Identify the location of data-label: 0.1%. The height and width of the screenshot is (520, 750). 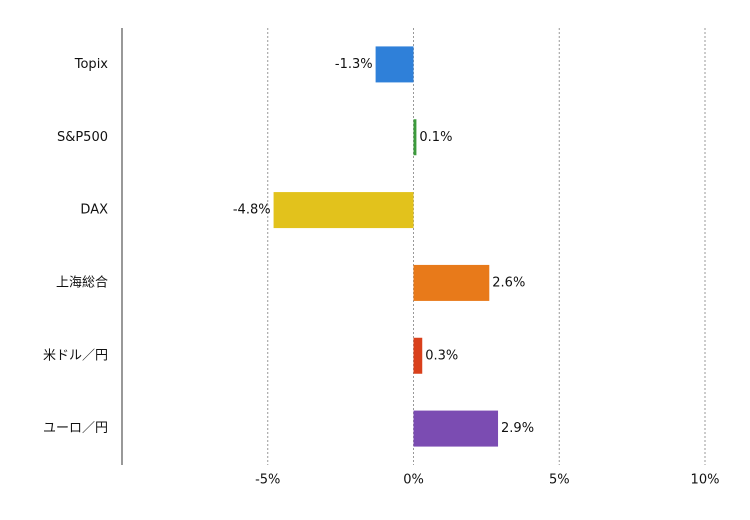
(435, 137).